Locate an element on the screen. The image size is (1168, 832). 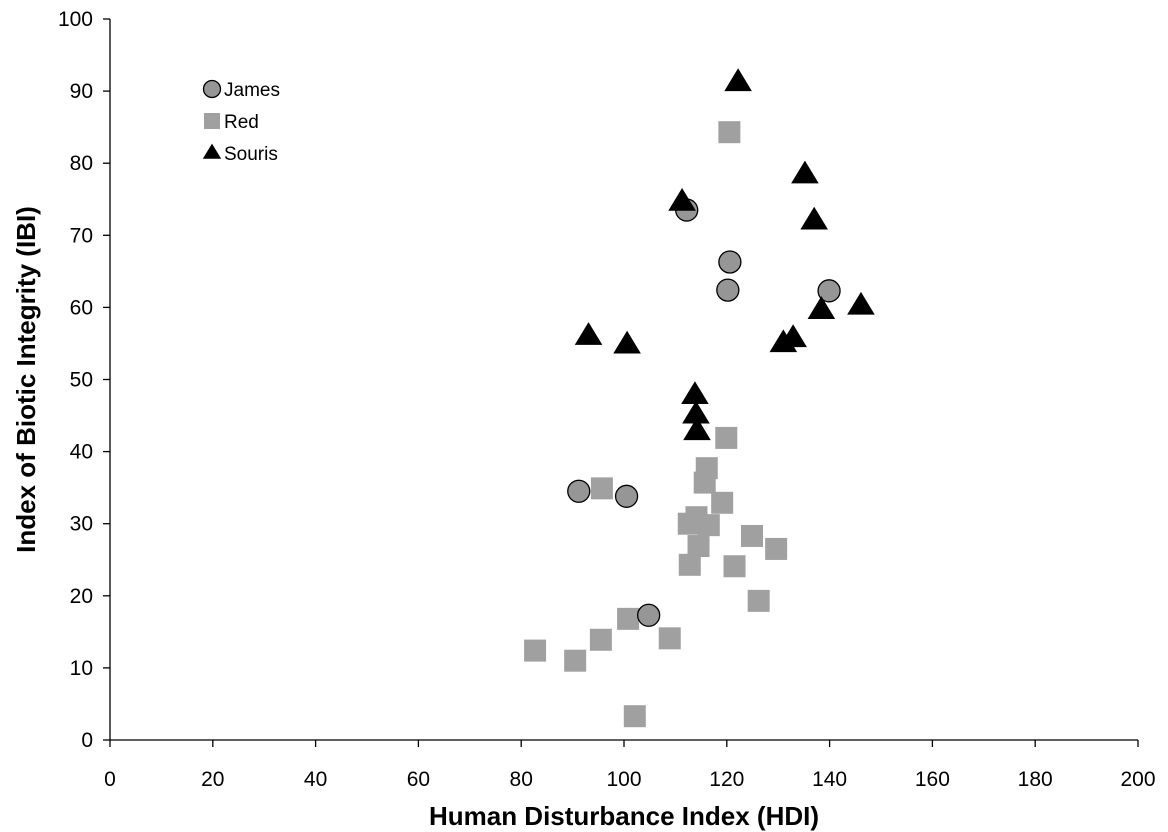
x-tick-label: 120 is located at coordinates (726, 779).